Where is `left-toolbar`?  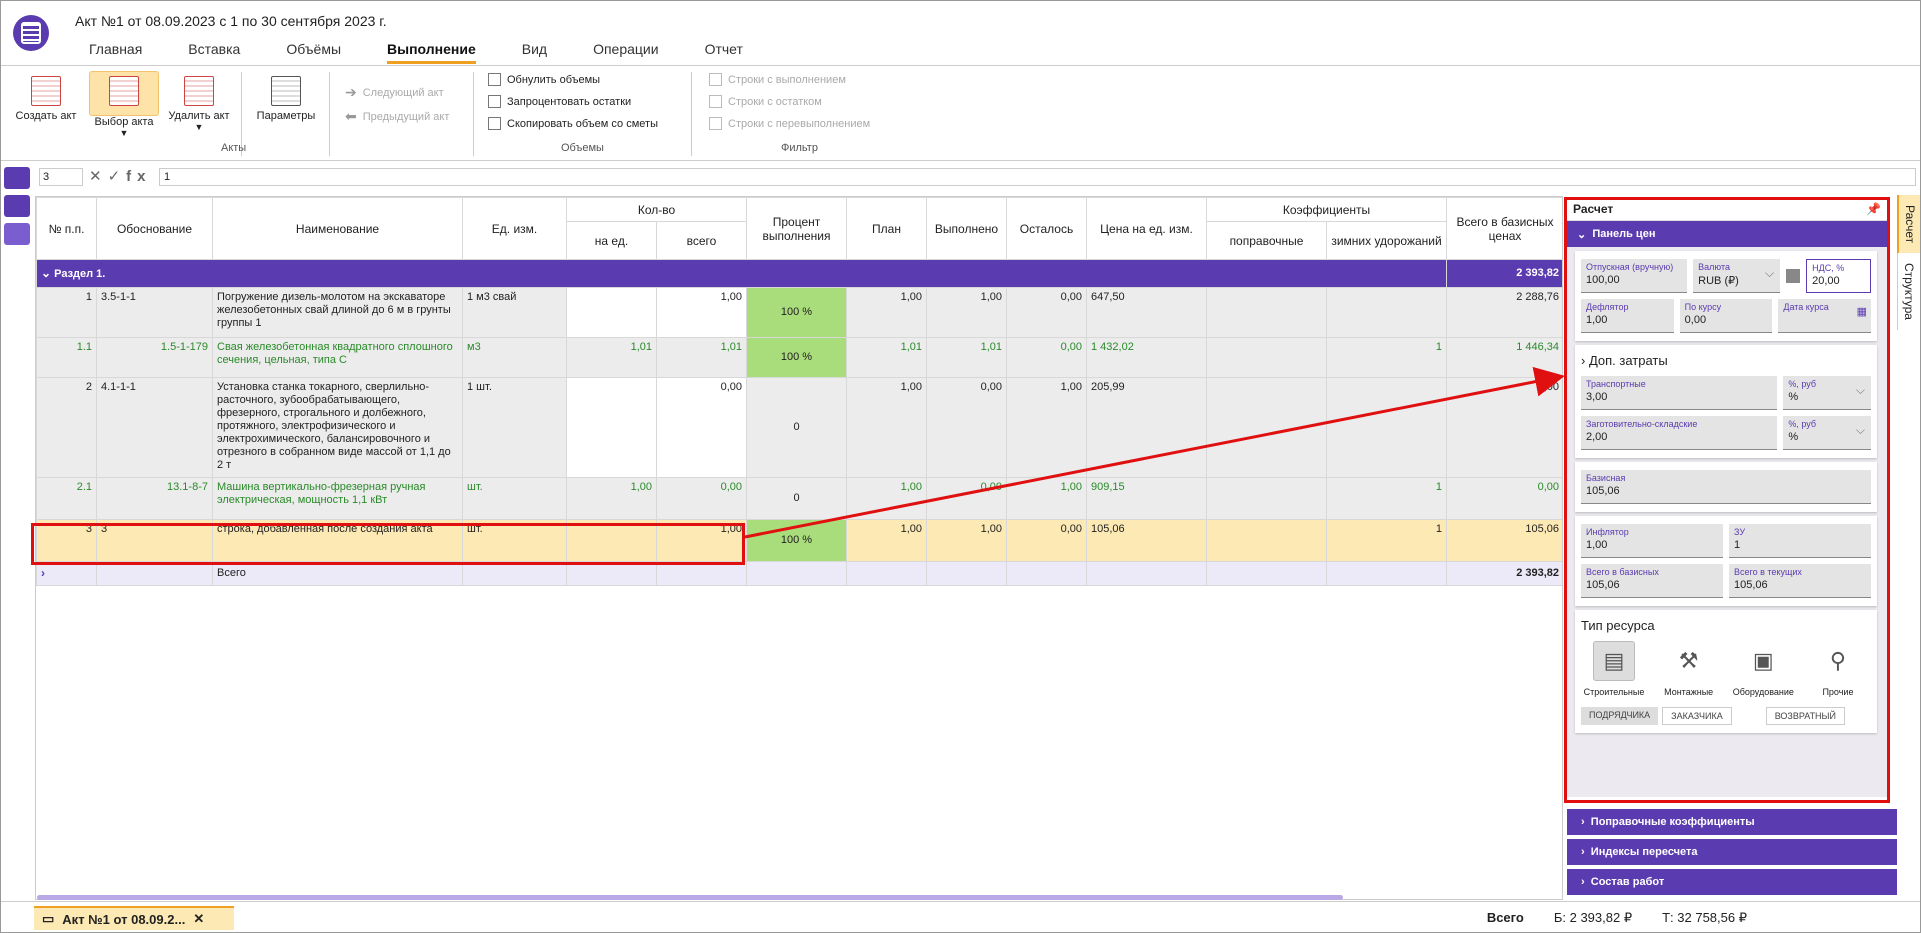
left-toolbar is located at coordinates (17, 531).